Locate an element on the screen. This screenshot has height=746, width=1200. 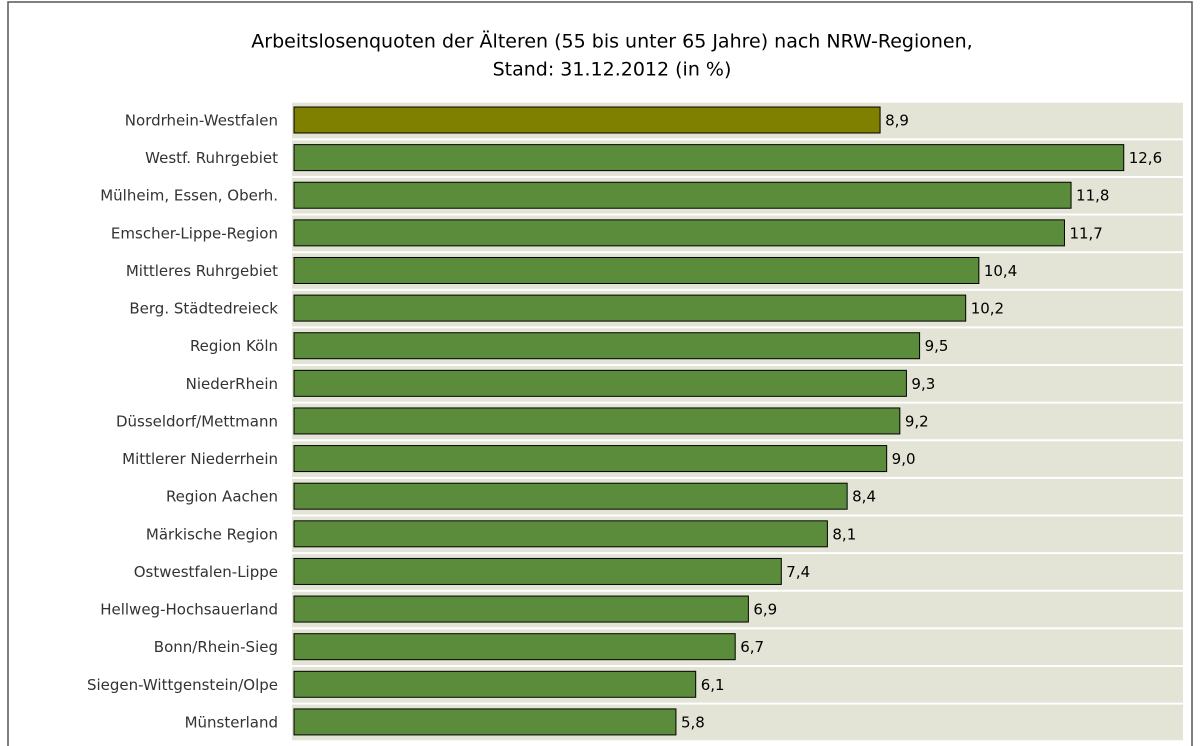
category-label: Mittlerer Niederrhein is located at coordinates (200, 459).